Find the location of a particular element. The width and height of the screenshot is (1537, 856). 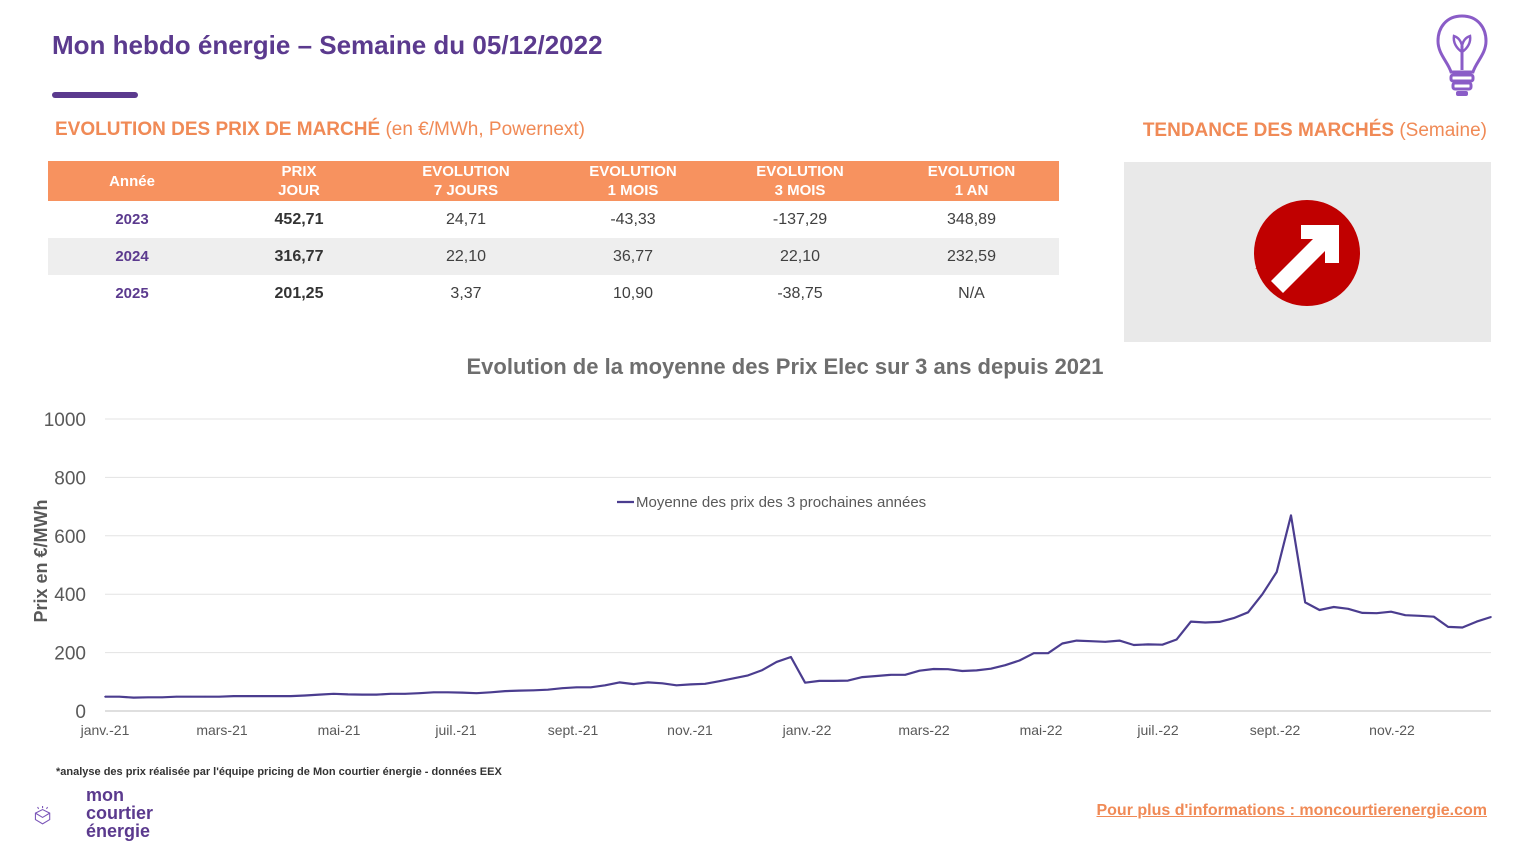

x-tick-label: juil.-22 is located at coordinates (1157, 730).